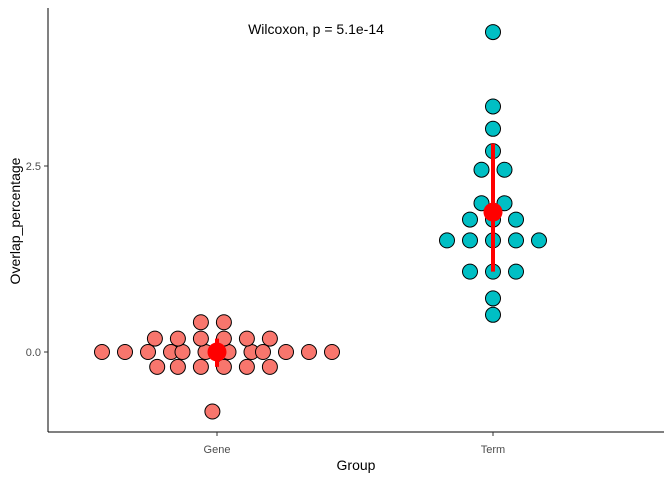 The width and height of the screenshot is (672, 480). I want to click on x-tick-label: Gene, so click(217, 450).